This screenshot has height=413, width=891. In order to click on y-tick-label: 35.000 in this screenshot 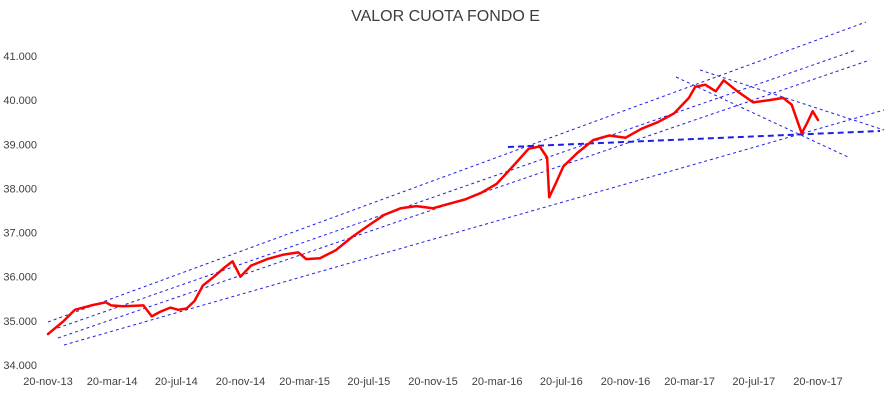, I will do `click(20, 322)`.